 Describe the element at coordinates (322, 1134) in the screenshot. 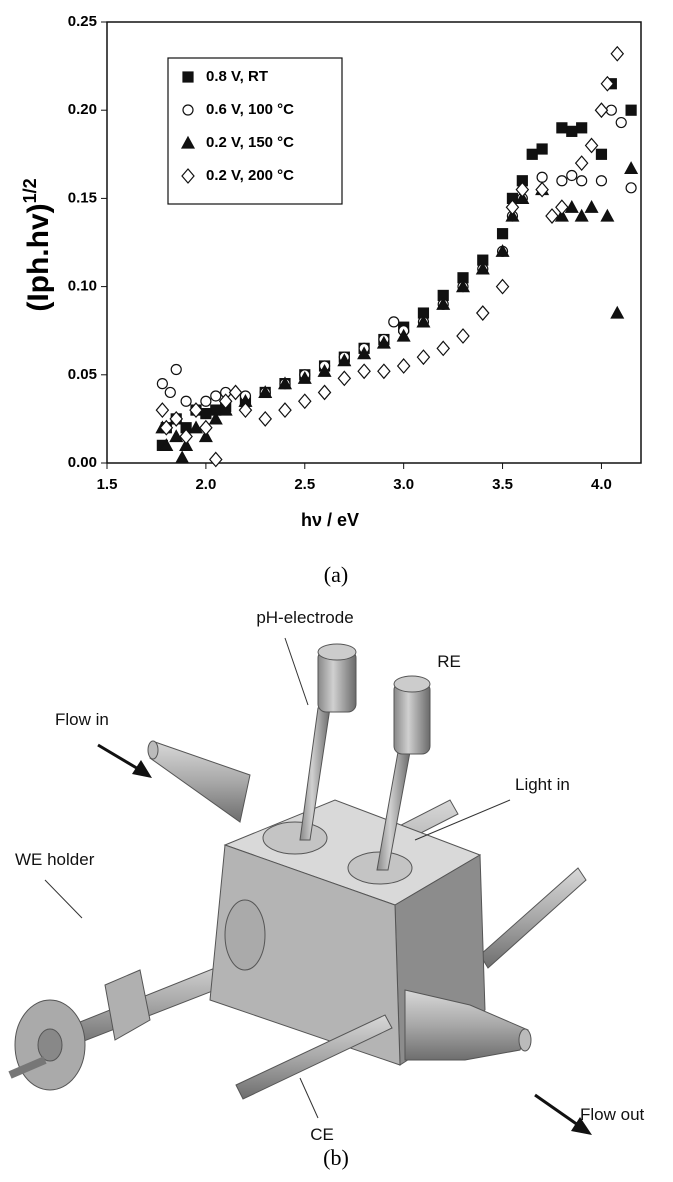

I see `diagram-label: CE` at that location.